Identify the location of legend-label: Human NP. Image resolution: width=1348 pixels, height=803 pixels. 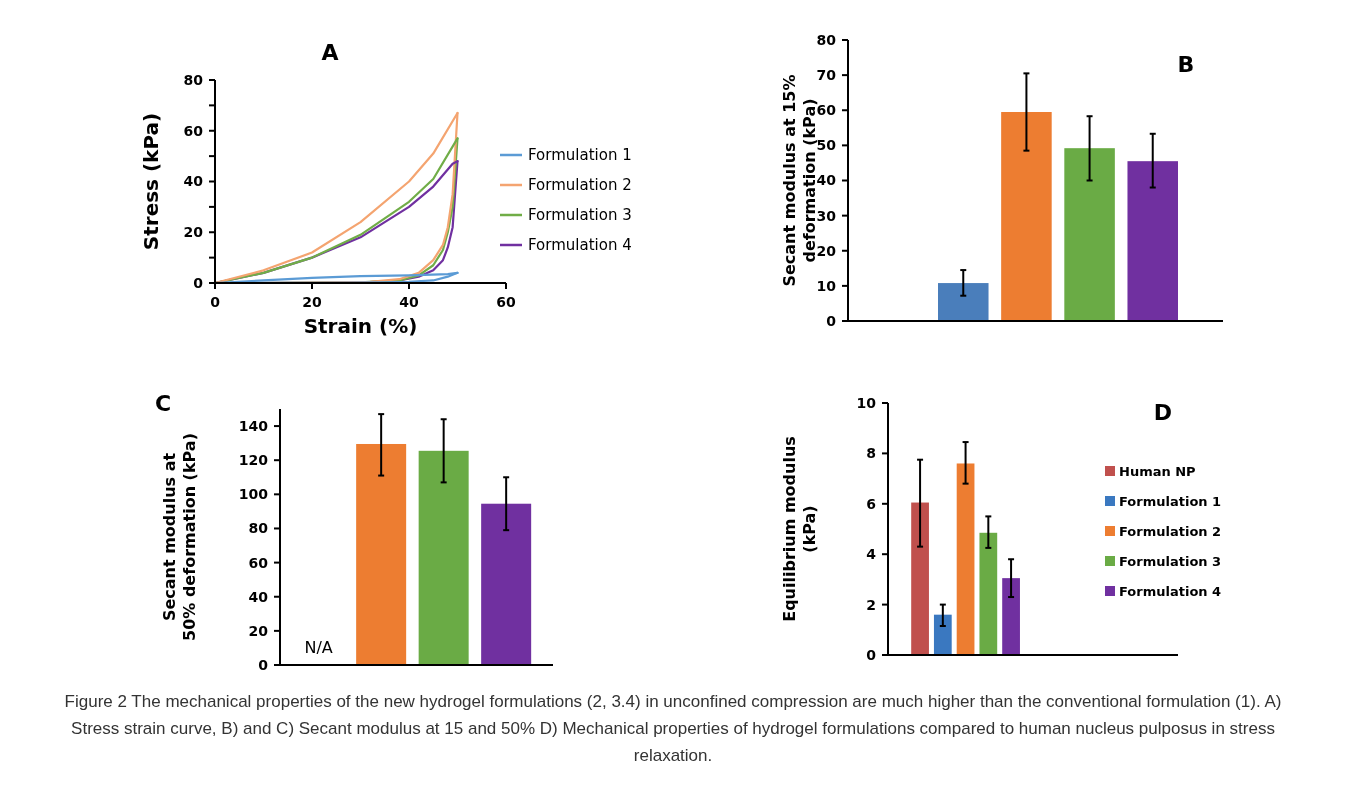
(1157, 471).